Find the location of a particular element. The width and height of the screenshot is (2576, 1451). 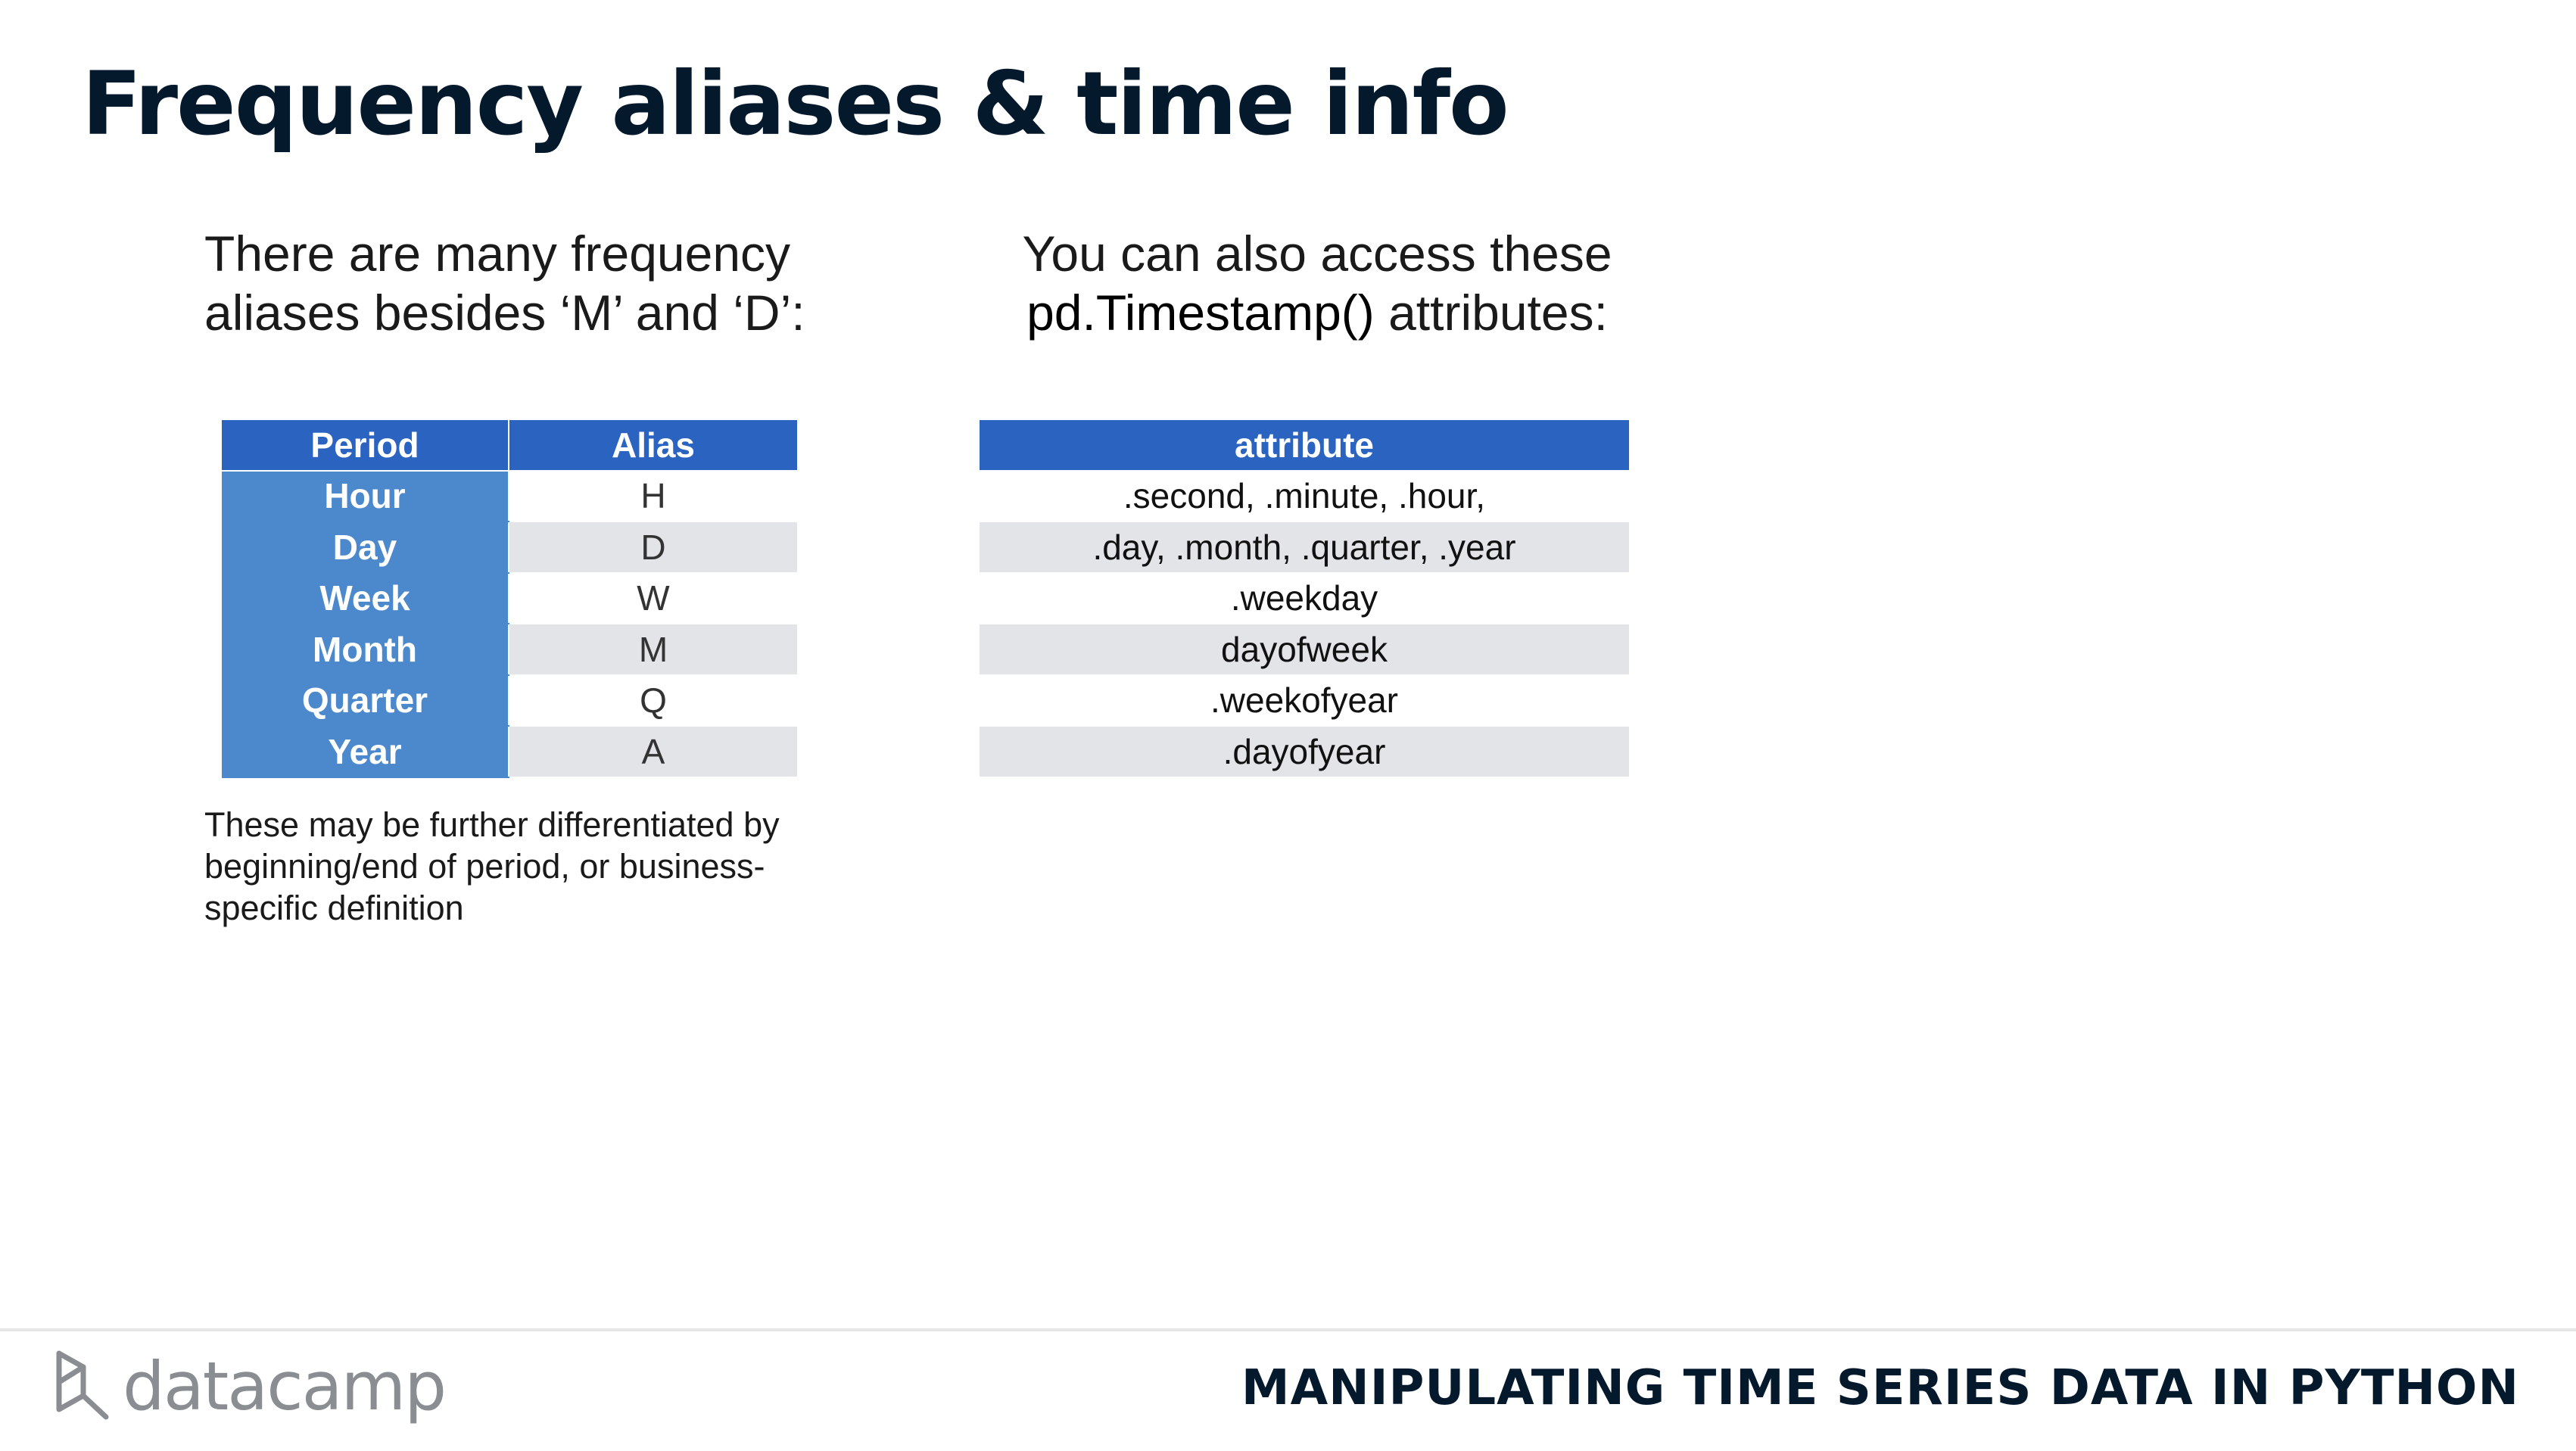

table-row: Month M is located at coordinates (509, 650).